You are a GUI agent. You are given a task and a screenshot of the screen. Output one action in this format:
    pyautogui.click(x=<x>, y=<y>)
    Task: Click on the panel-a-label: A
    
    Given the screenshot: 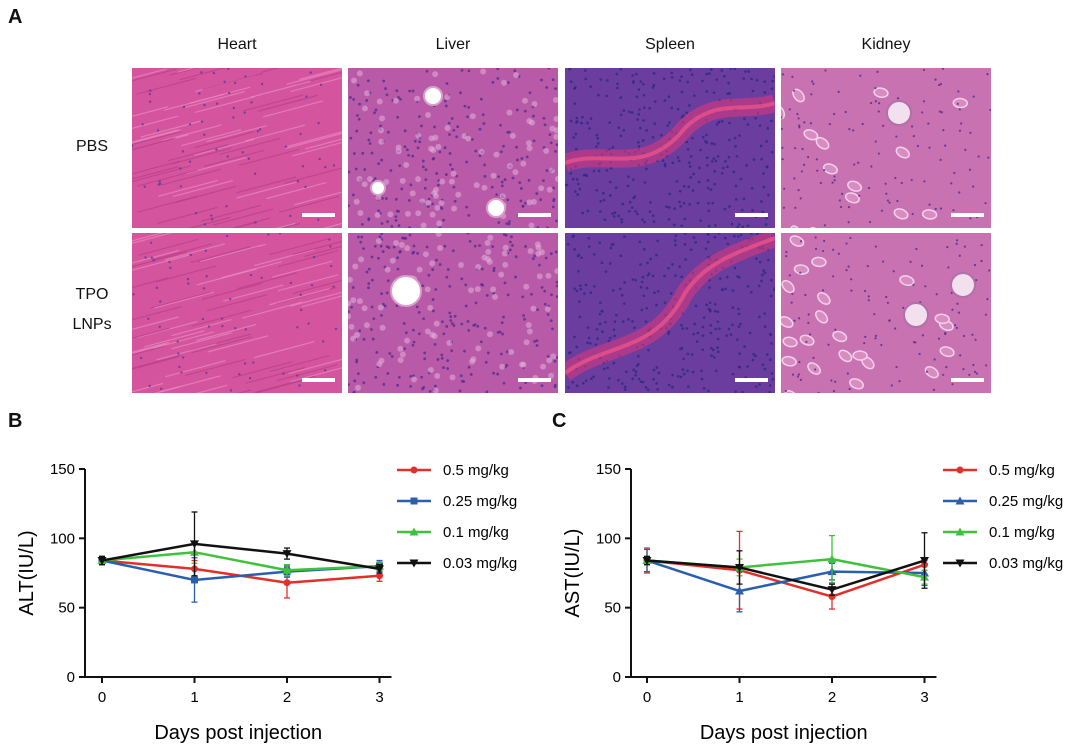 What is the action you would take?
    pyautogui.click(x=15, y=17)
    